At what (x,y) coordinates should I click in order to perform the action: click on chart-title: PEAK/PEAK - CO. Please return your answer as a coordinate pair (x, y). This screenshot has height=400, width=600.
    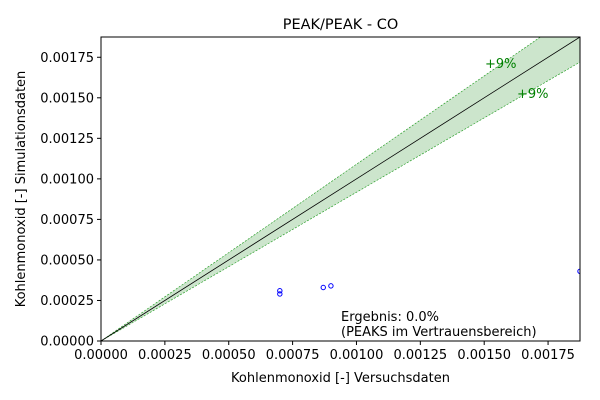
    Looking at the image, I should click on (341, 25).